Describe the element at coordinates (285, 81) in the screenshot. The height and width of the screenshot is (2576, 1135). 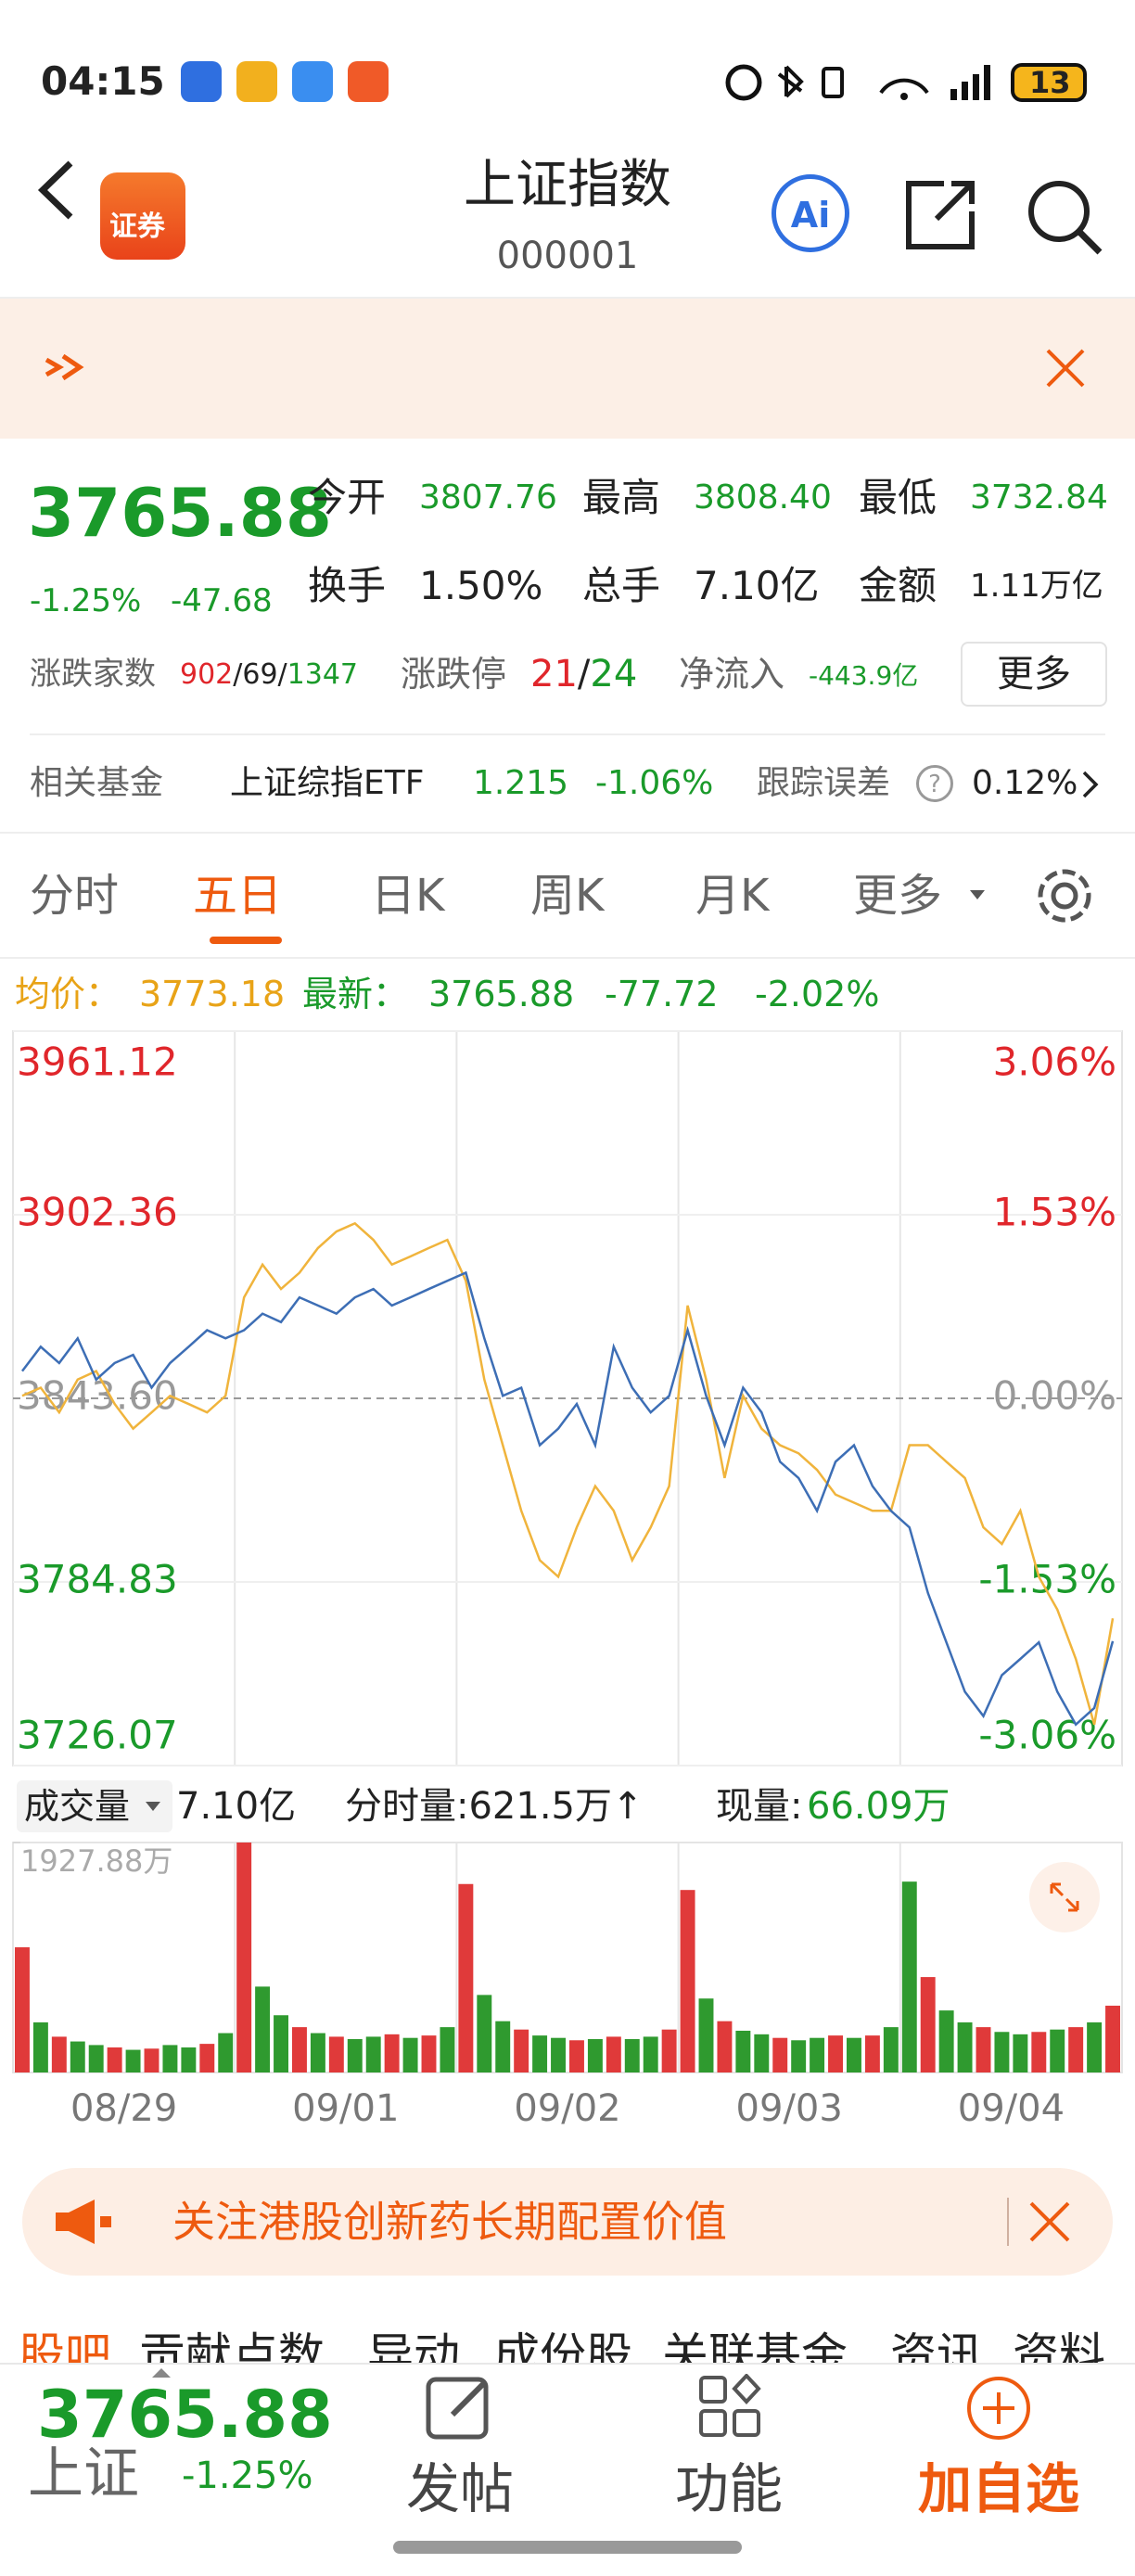
I see `status-app-icons` at that location.